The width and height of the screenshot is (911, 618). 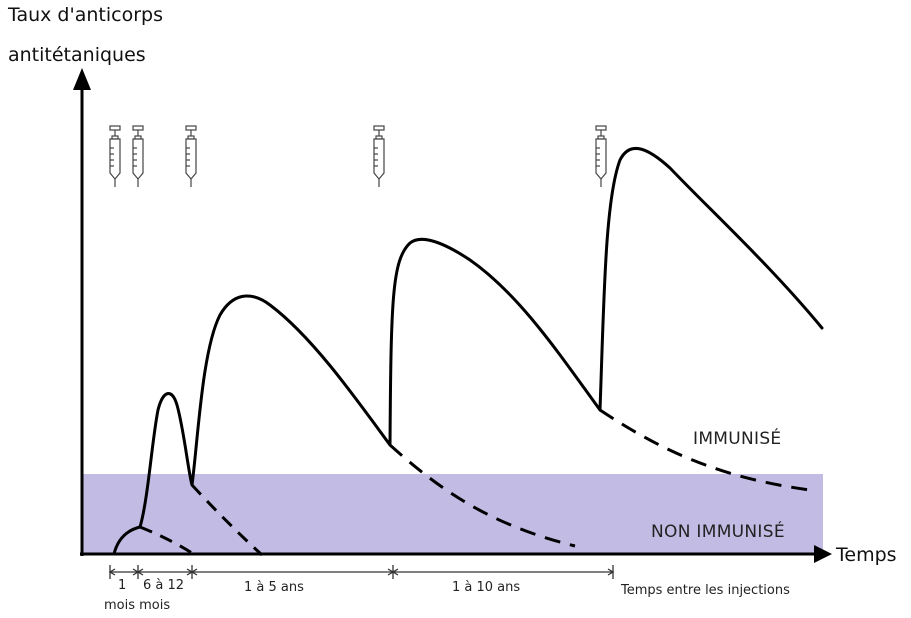 I want to click on y-axis-label-line-1: Taux d'anticorps, so click(x=85, y=15).